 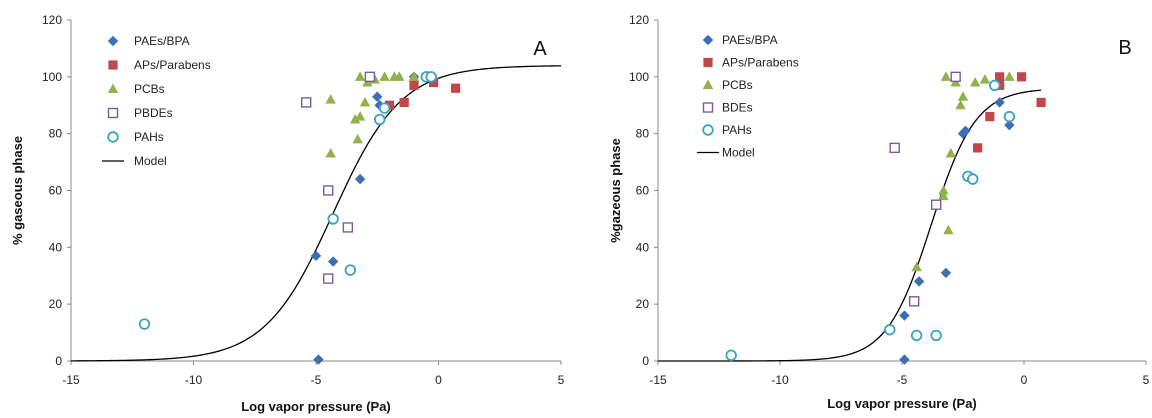 I want to click on legend: PAEs/BPA APs/Parabens PCBs BDEs PAHs Model, so click(x=748, y=96).